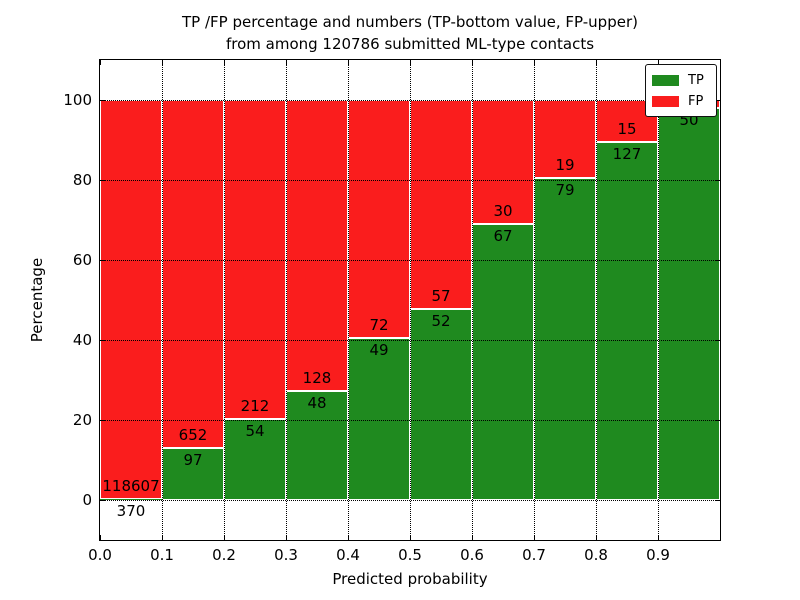 The height and width of the screenshot is (600, 800). Describe the element at coordinates (131, 510) in the screenshot. I see `bar-label-tp: 370` at that location.